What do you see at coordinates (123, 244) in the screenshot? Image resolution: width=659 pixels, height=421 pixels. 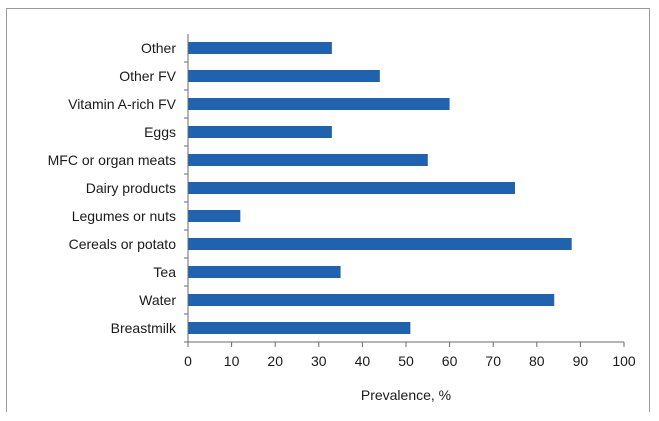 I see `category-label: Cereals or potato` at bounding box center [123, 244].